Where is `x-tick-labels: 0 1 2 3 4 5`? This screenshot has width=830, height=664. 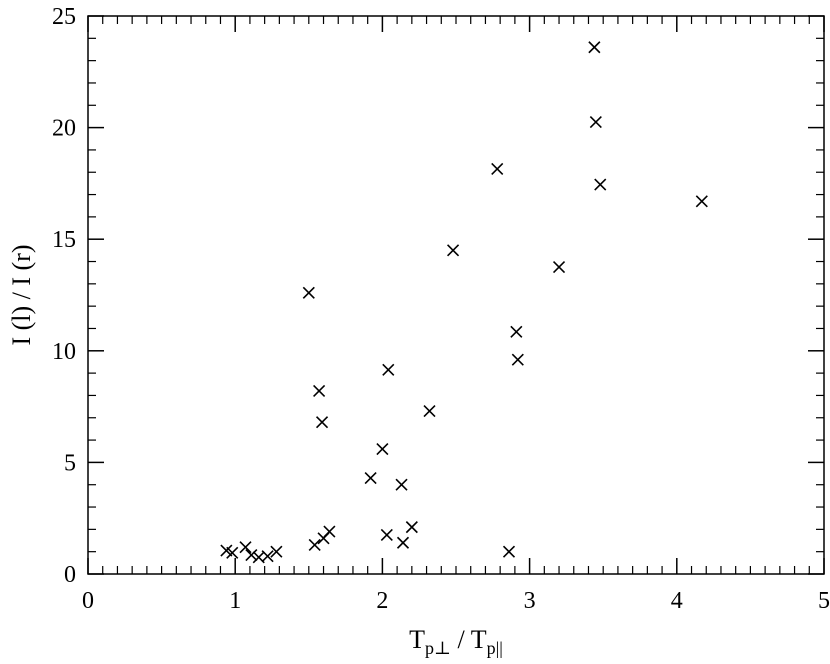 x-tick-labels: 0 1 2 3 4 5 is located at coordinates (456, 601).